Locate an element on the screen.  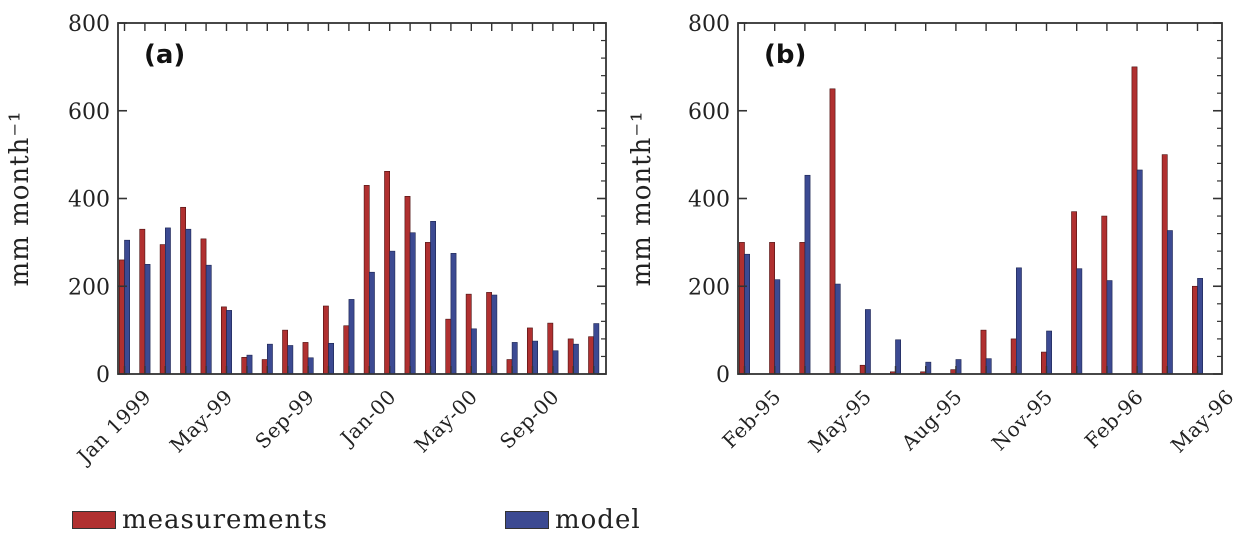
xtick-label-a-5: Sep-00 is located at coordinates (529, 419).